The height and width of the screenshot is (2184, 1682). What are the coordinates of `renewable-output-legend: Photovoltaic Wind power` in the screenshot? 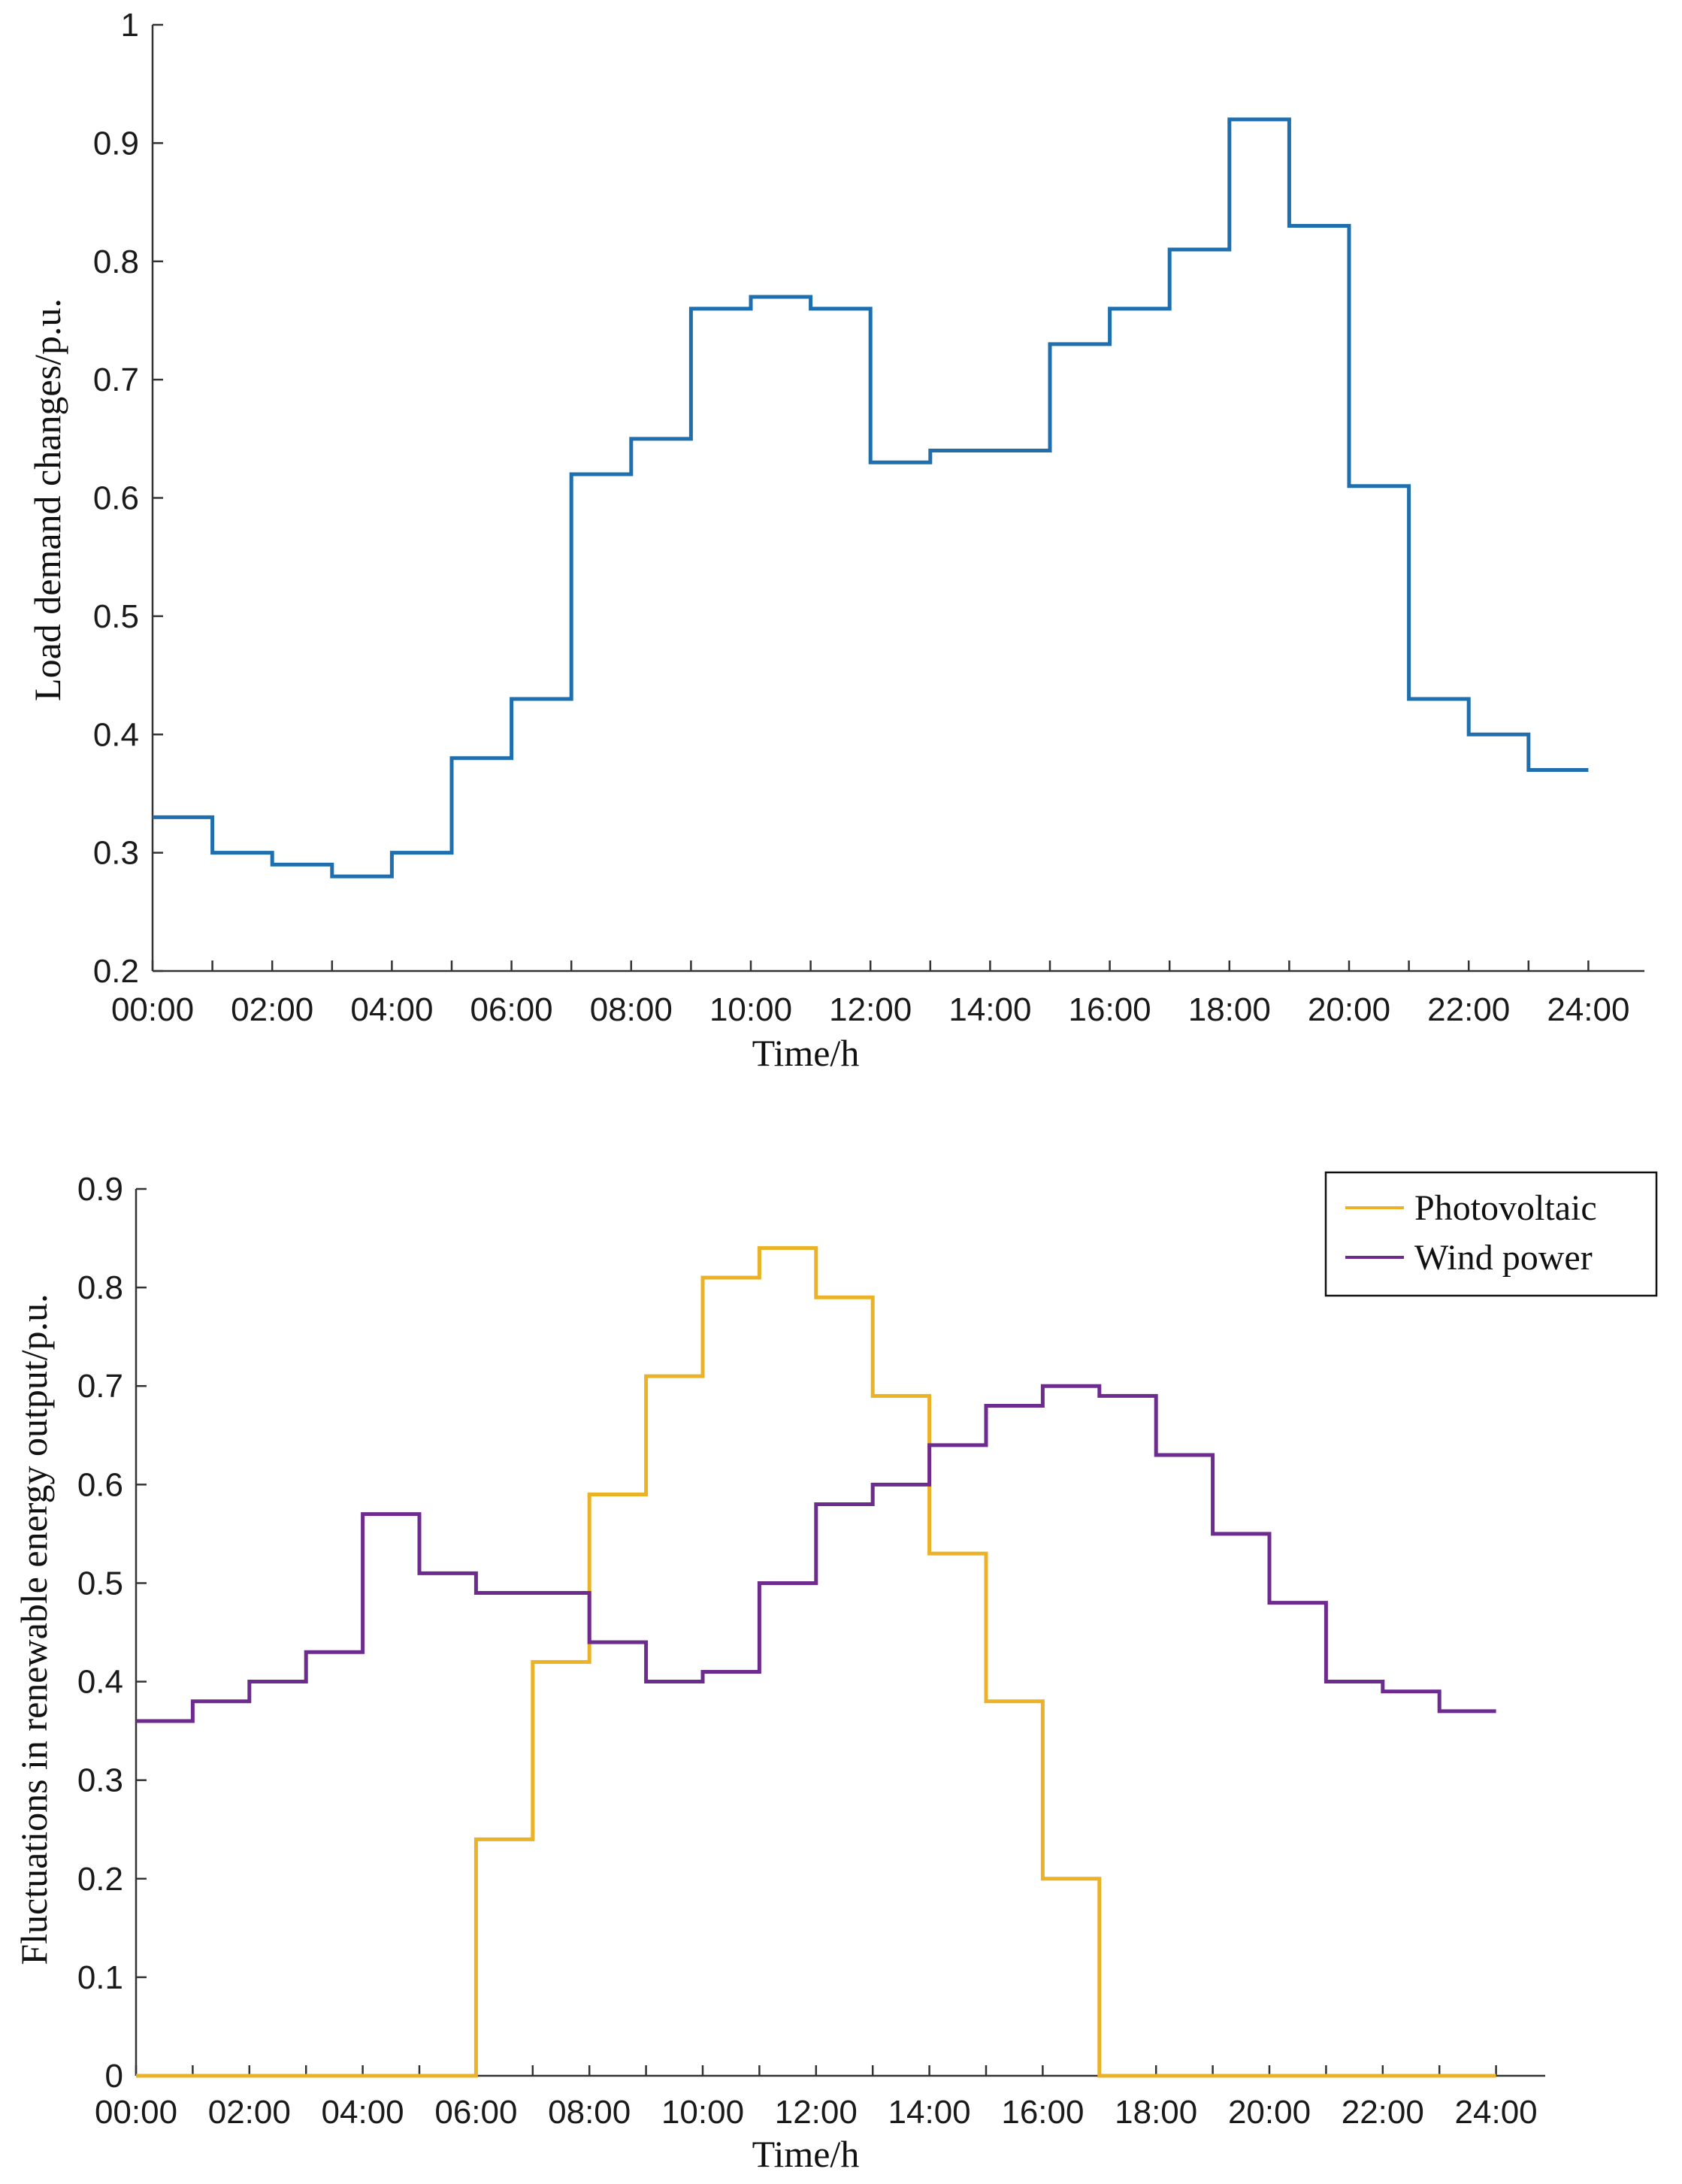 It's located at (1491, 1234).